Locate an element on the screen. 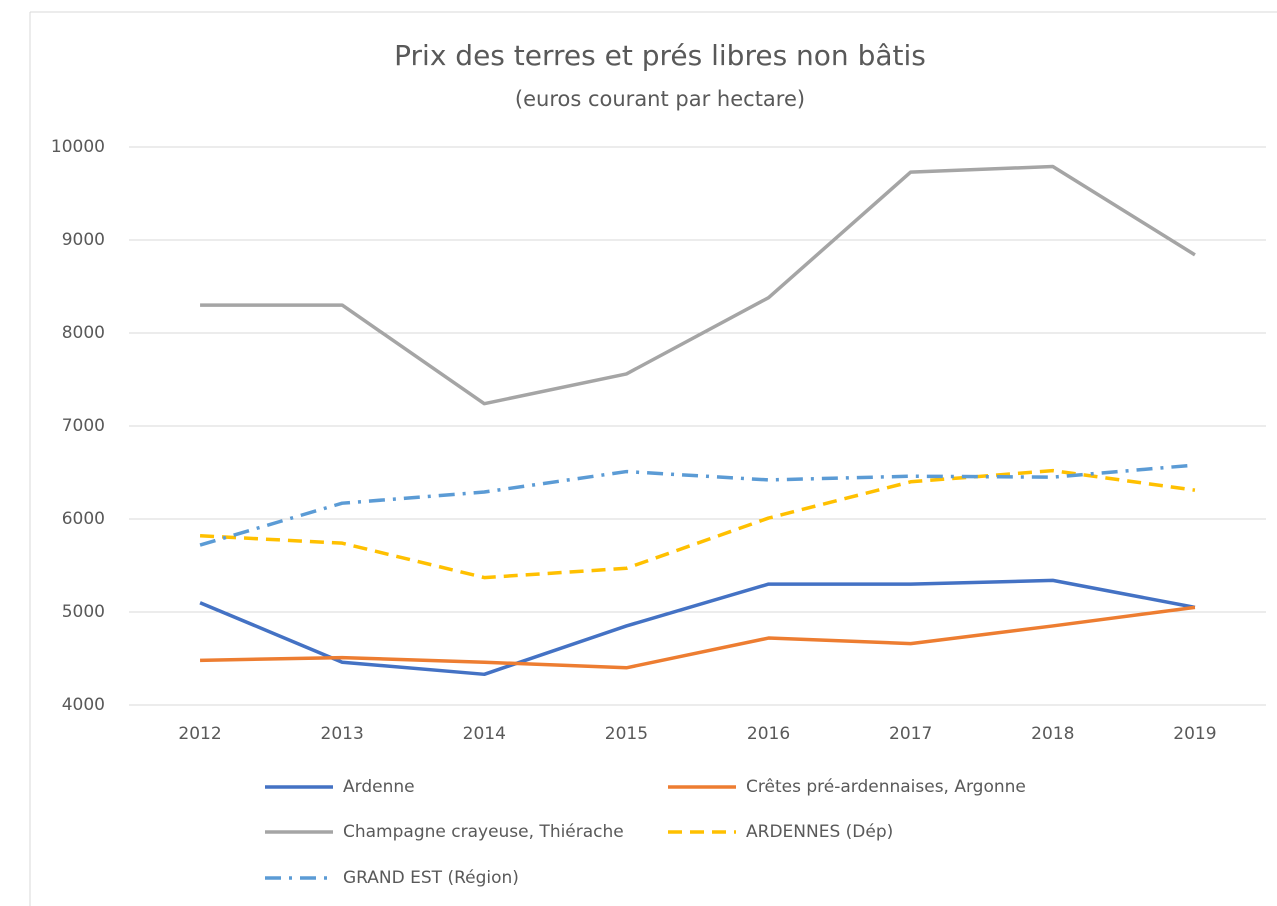  x-tick-label: 2012 is located at coordinates (199, 734).